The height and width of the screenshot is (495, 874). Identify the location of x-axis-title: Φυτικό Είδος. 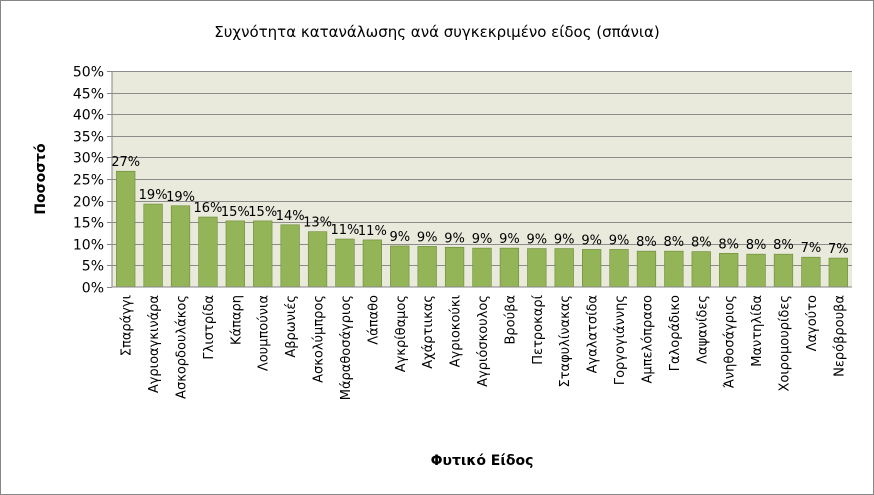
(482, 461).